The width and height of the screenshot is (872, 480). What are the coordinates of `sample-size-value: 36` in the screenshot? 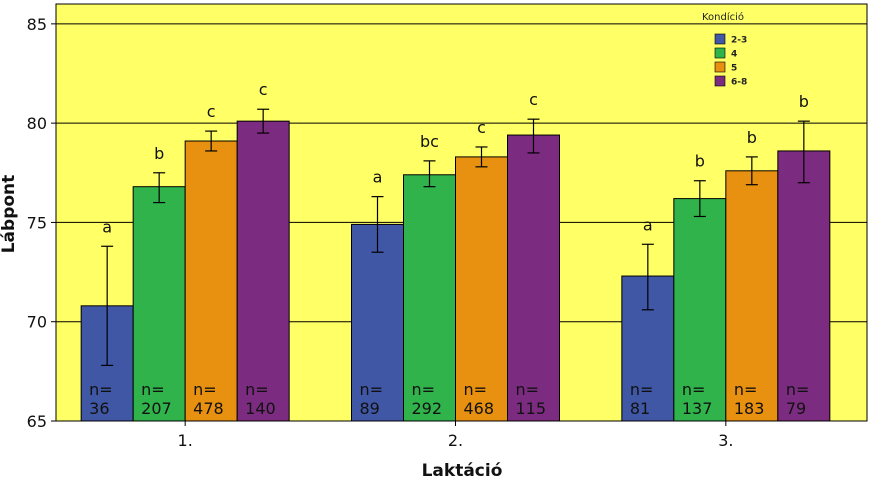 It's located at (99, 408).